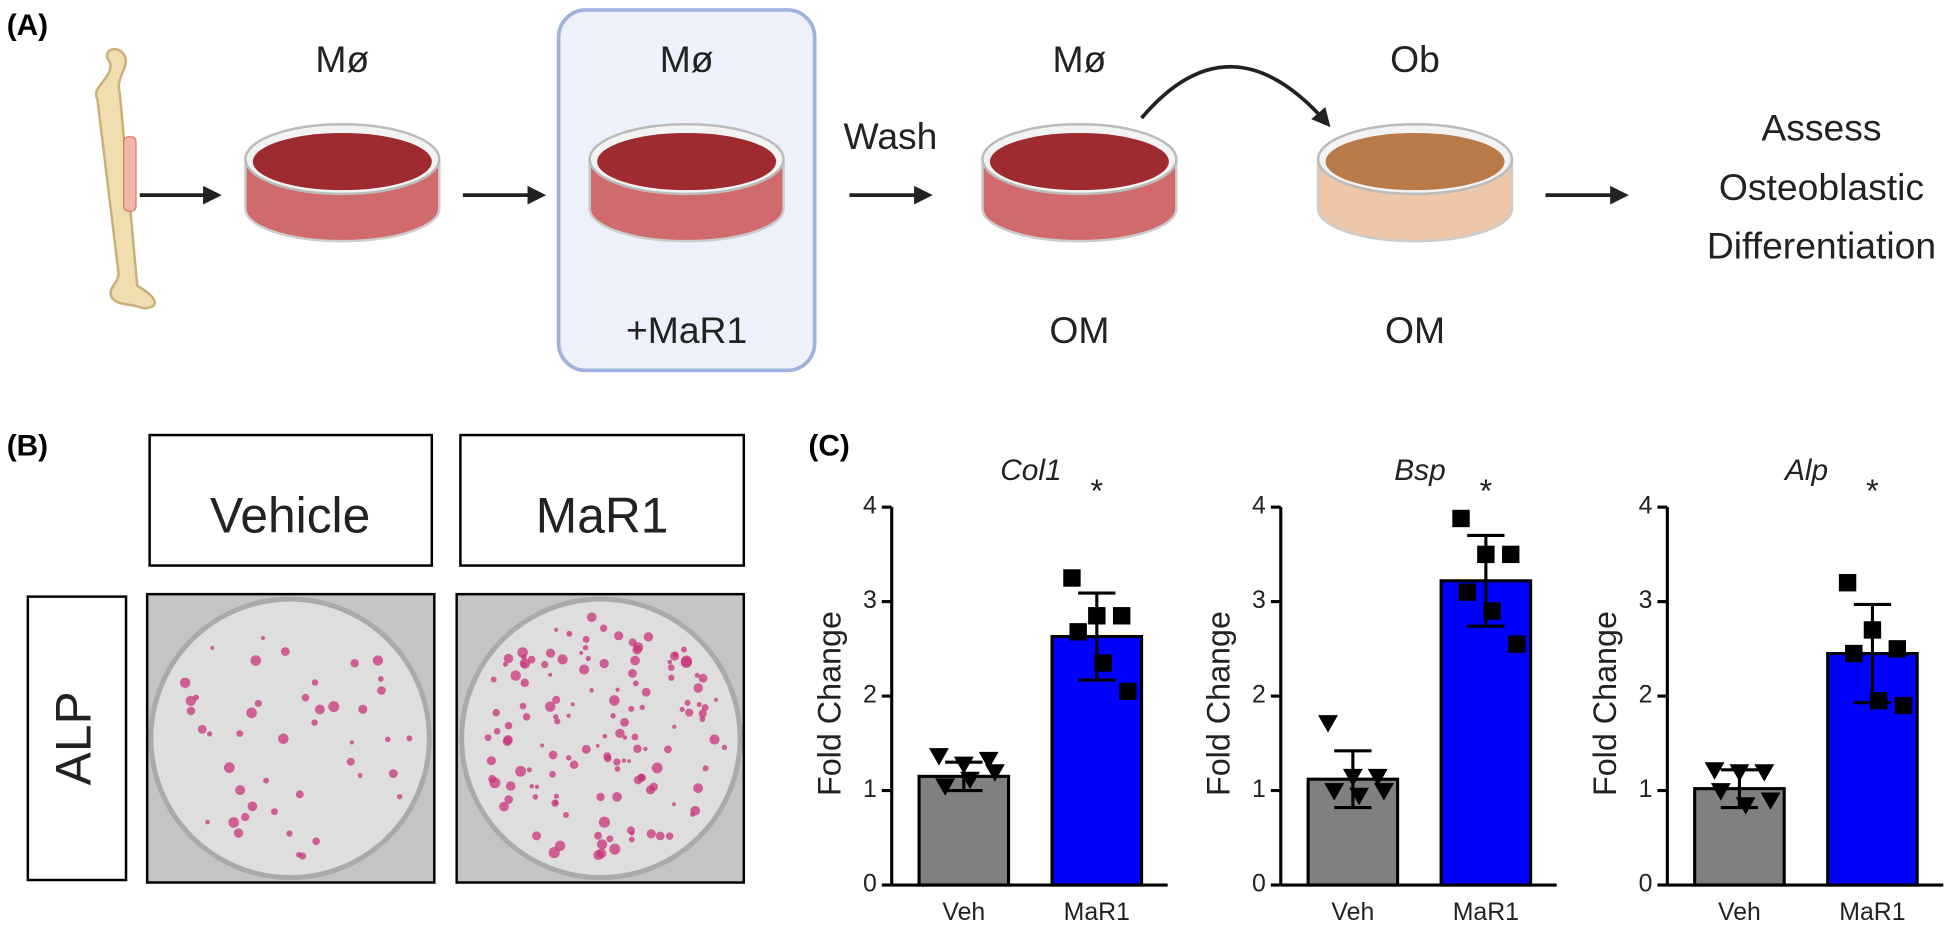 The image size is (1950, 931). Describe the element at coordinates (290, 516) in the screenshot. I see `column-label: Vehicle` at that location.